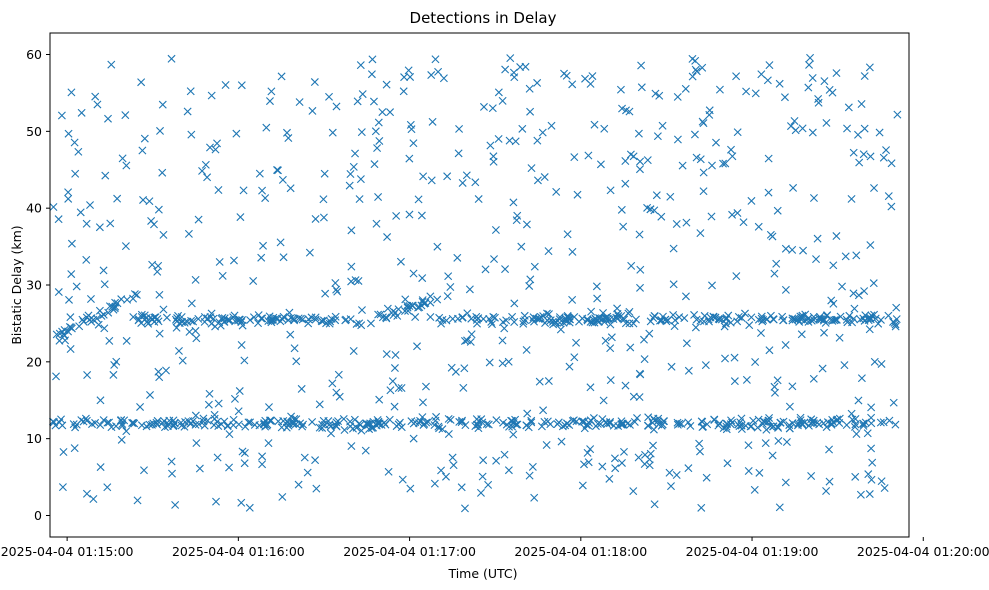 The height and width of the screenshot is (590, 989). What do you see at coordinates (752, 551) in the screenshot?
I see `x-tick-label: 2025-04-04 01:19:00` at bounding box center [752, 551].